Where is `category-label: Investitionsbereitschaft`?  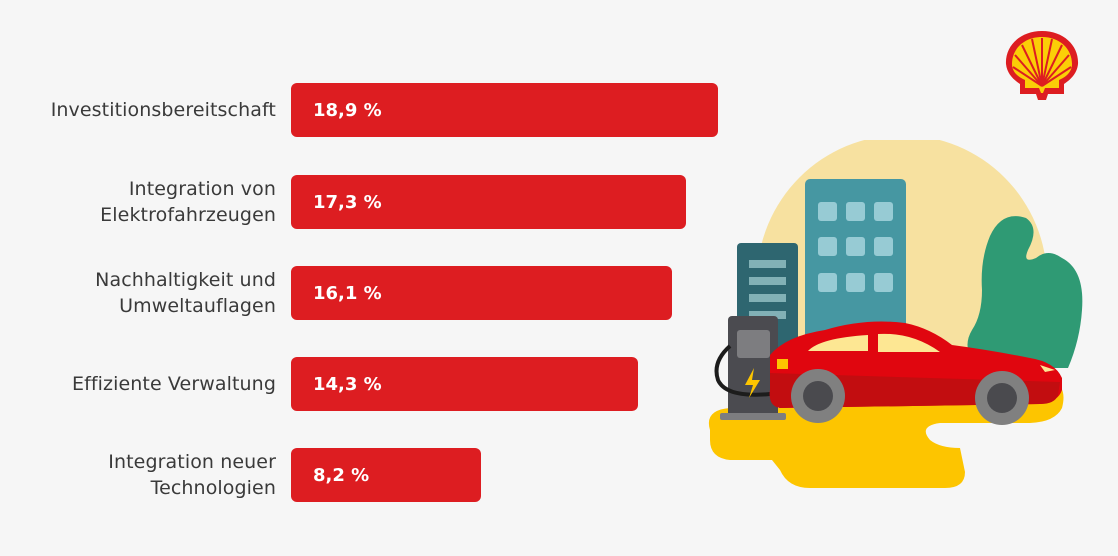 category-label: Investitionsbereitschaft is located at coordinates (163, 110).